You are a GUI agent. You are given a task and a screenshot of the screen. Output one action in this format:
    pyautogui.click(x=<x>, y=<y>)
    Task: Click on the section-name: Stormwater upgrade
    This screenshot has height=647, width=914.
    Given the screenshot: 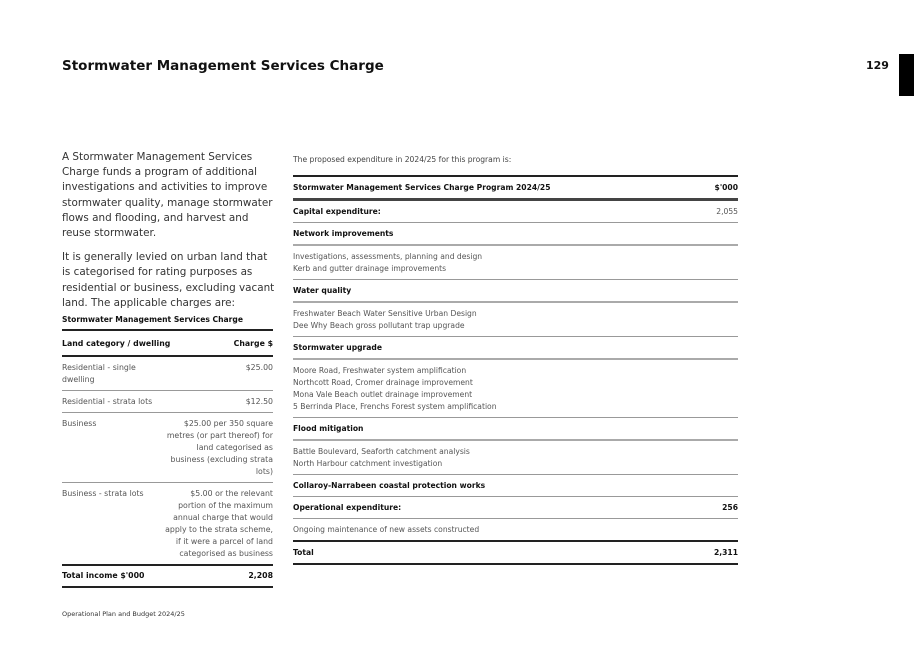 What is the action you would take?
    pyautogui.click(x=338, y=347)
    